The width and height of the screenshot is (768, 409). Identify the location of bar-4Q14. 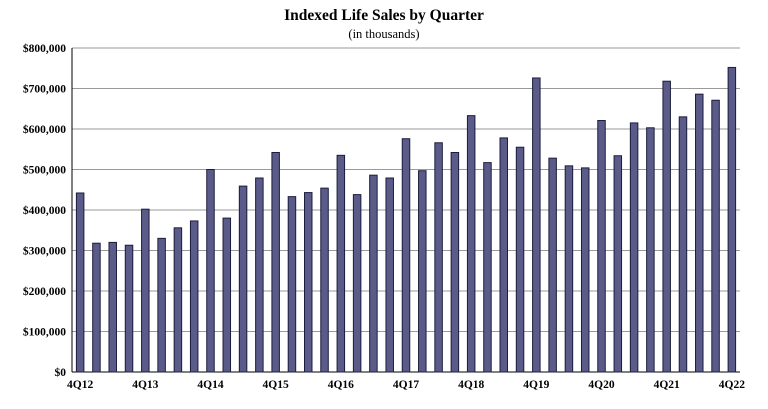
(210, 271).